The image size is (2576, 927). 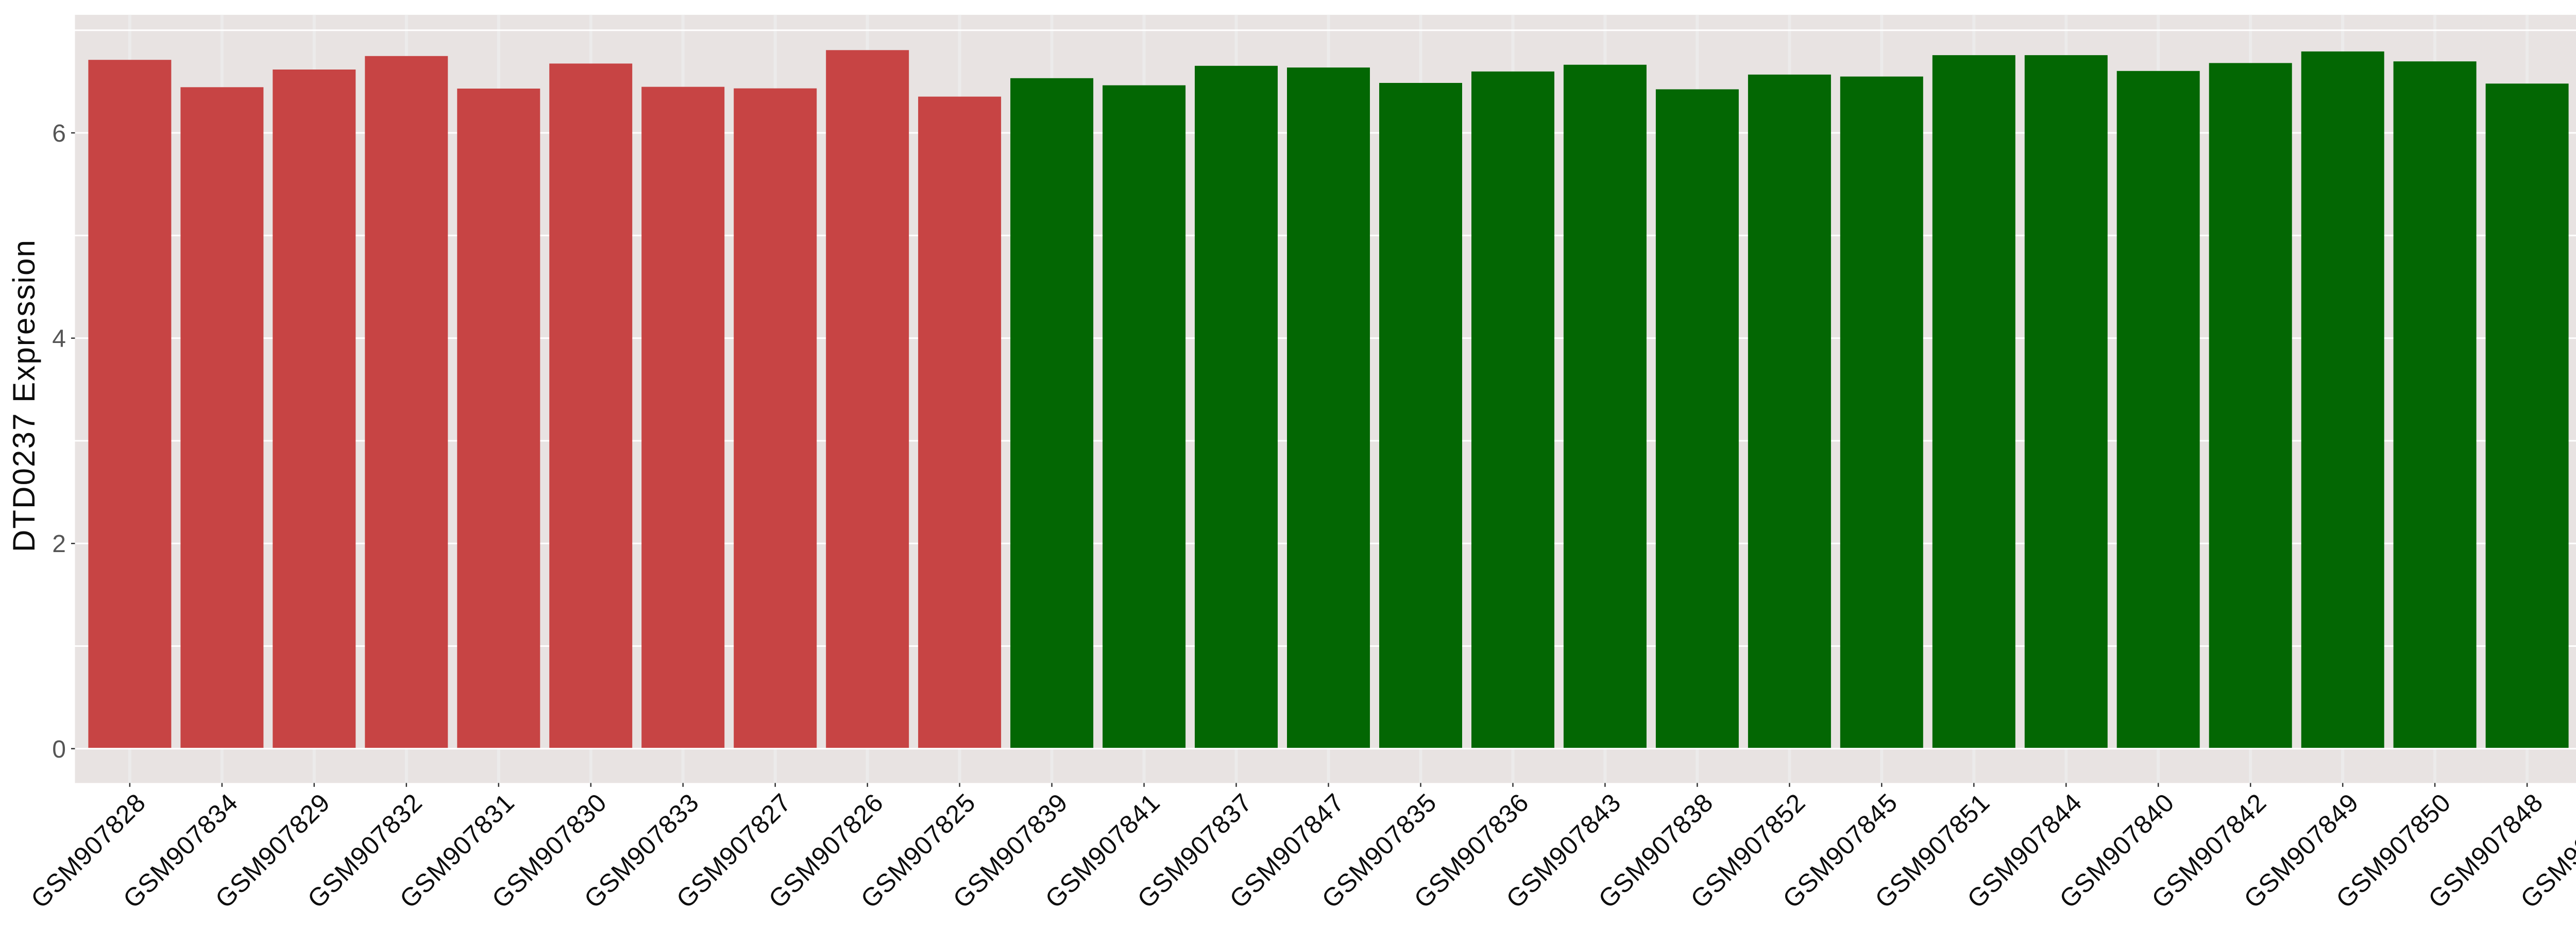 What do you see at coordinates (24, 395) in the screenshot?
I see `svg-text: DTD0237 Expression` at bounding box center [24, 395].